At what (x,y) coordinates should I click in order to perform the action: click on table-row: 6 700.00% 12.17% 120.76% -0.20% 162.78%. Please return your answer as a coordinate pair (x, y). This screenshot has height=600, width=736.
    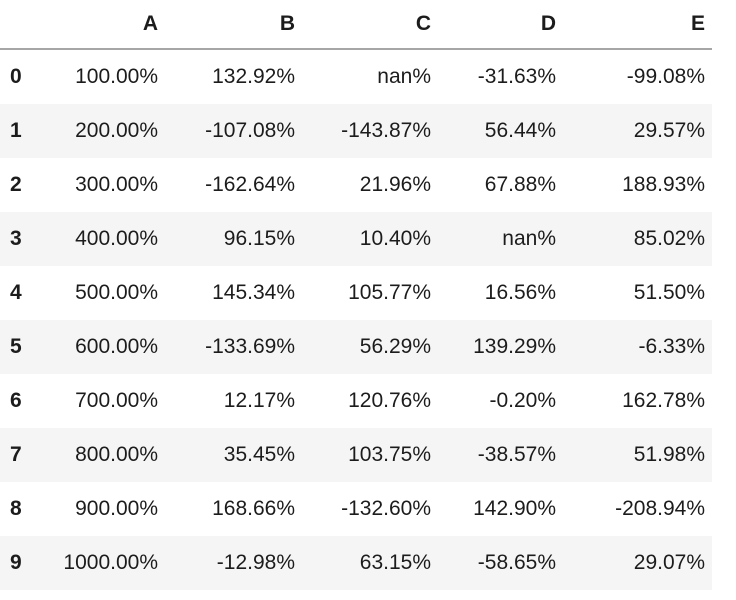
    Looking at the image, I should click on (356, 401).